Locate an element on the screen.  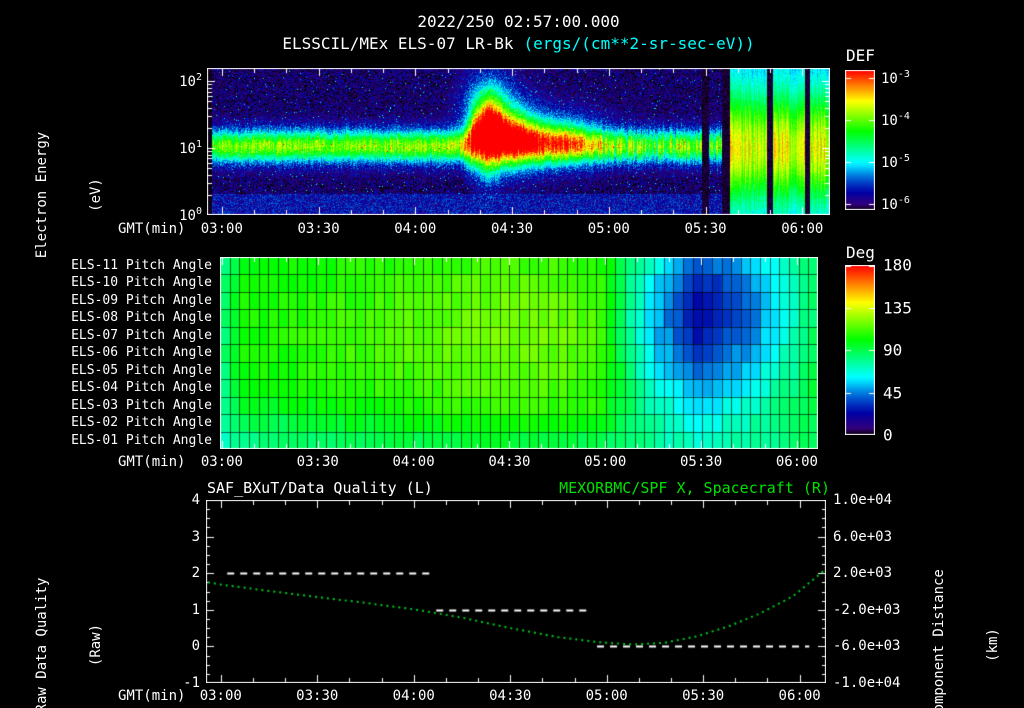
row-label: ELS-11 Pitch Angle is located at coordinates (141, 265).